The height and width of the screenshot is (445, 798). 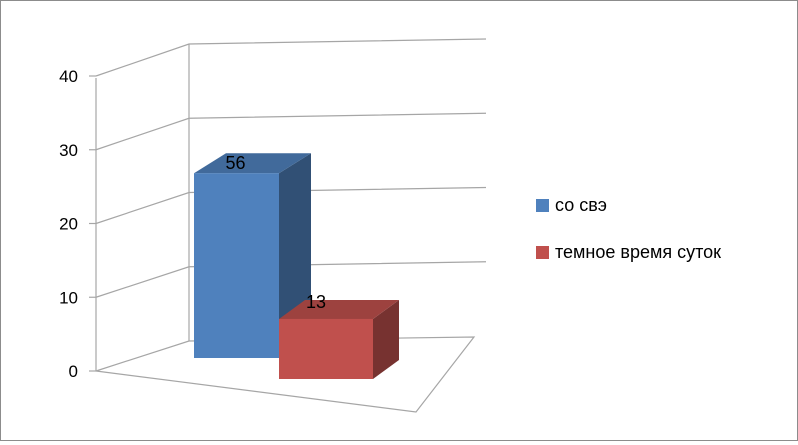 I want to click on data-label: 56, so click(x=235, y=163).